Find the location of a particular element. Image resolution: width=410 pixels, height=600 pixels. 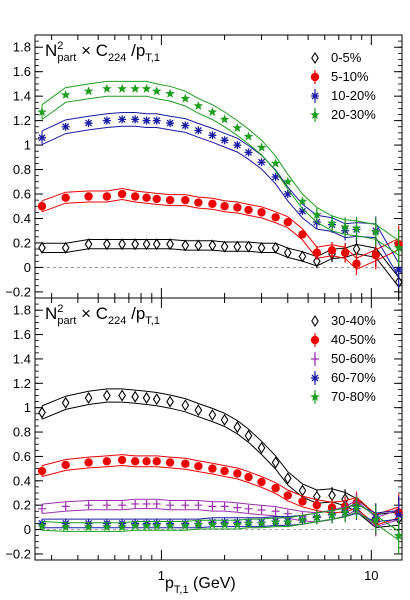

y-tick-label: 1.2 is located at coordinates (22, 120).